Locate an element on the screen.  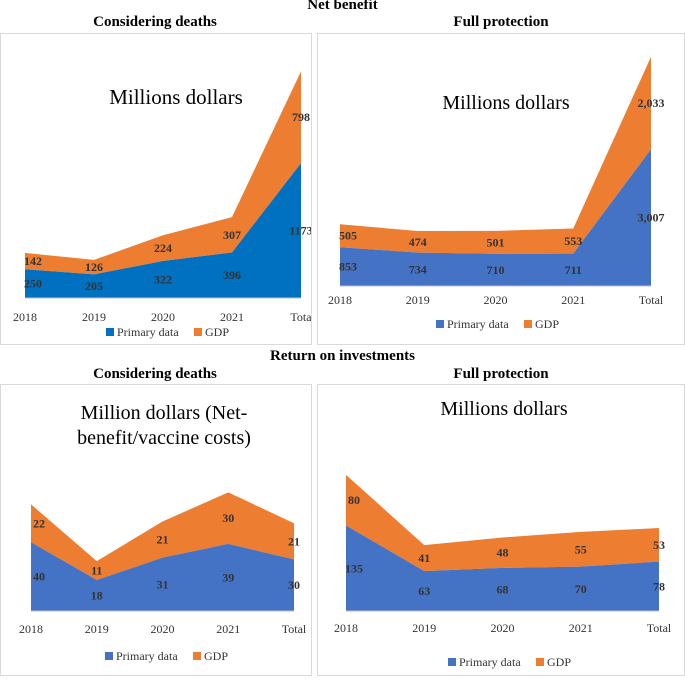
panel-title-roi-full: Full protection is located at coordinates (501, 374).